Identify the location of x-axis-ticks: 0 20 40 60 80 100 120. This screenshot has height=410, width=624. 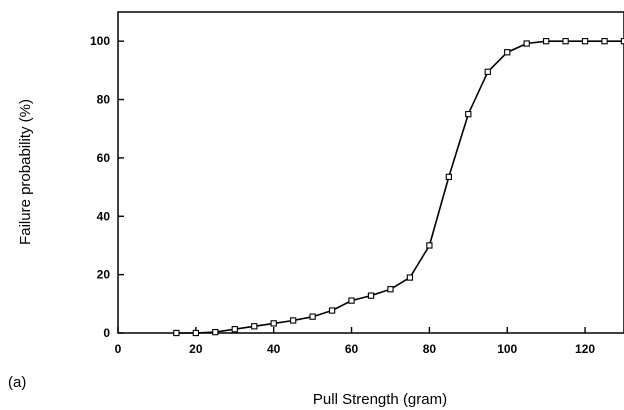
(355, 341).